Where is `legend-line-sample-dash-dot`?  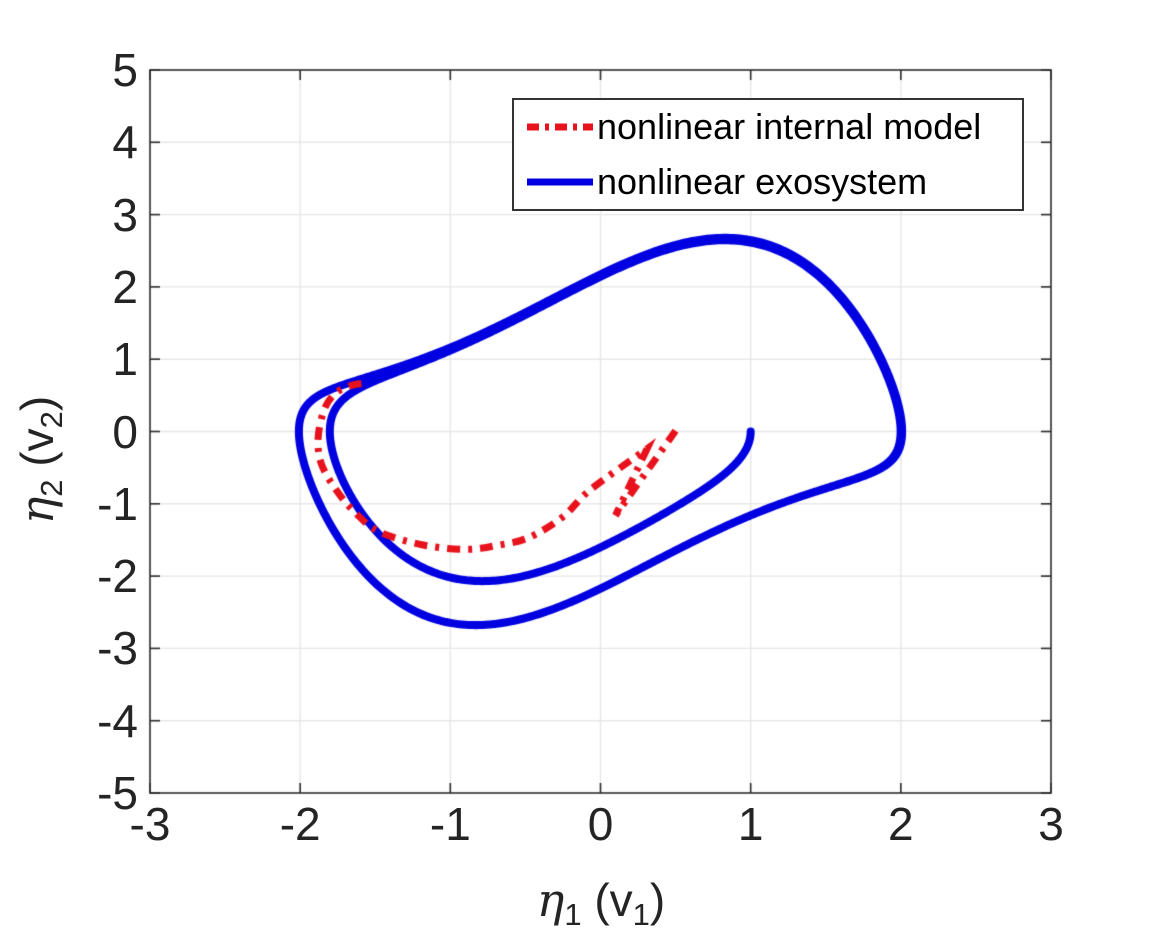
legend-line-sample-dash-dot is located at coordinates (560, 127).